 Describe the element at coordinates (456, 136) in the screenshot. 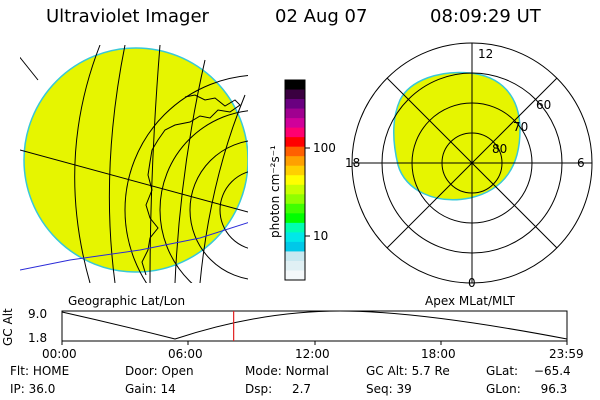

I see `polar-aurora-fill` at that location.